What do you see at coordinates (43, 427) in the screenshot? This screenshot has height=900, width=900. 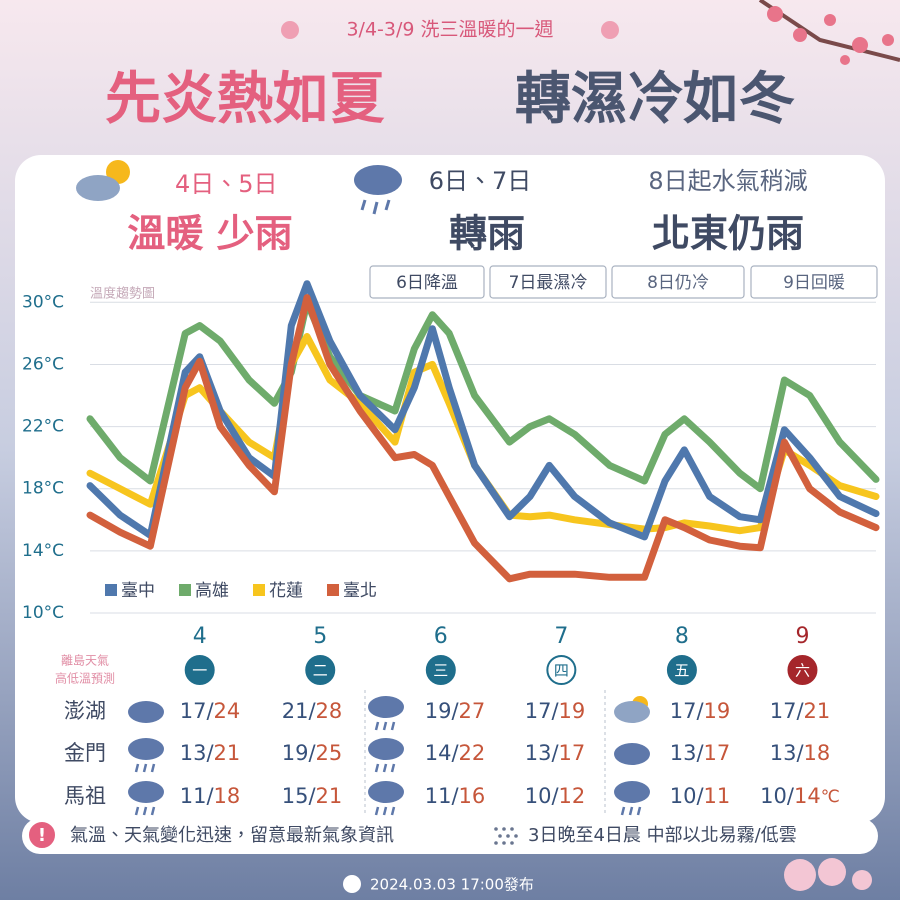 I see `y-tick-label: 22°C` at bounding box center [43, 427].